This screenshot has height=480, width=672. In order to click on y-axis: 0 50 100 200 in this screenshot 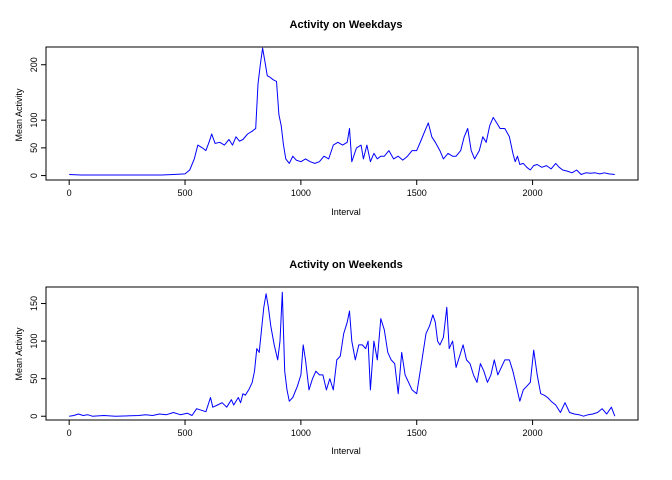, I will do `click(37, 117)`.